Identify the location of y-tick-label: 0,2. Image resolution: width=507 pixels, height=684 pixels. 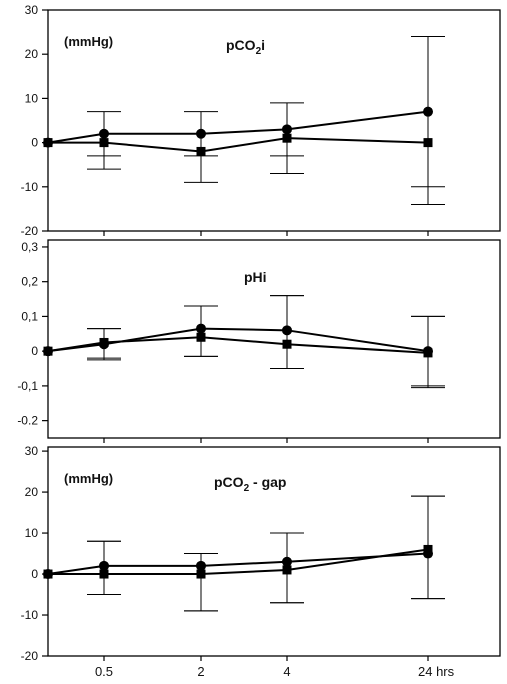
(29, 282).